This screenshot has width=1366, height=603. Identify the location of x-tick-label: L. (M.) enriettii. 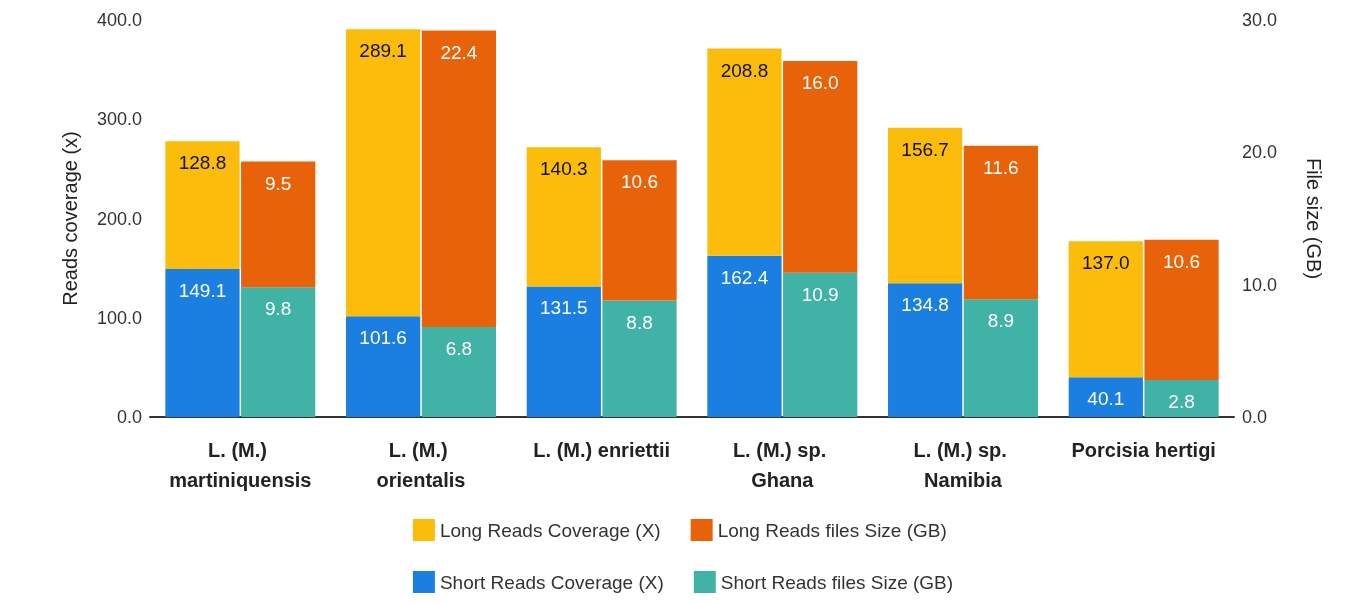
(601, 450).